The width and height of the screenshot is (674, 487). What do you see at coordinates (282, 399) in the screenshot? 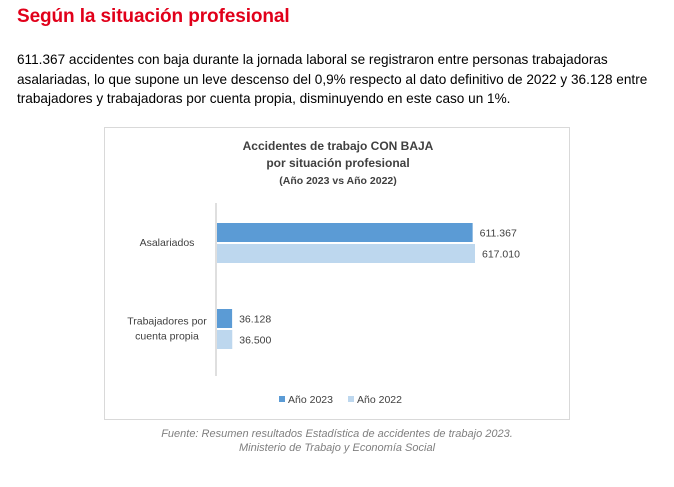
I see `legend-swatch-2023` at bounding box center [282, 399].